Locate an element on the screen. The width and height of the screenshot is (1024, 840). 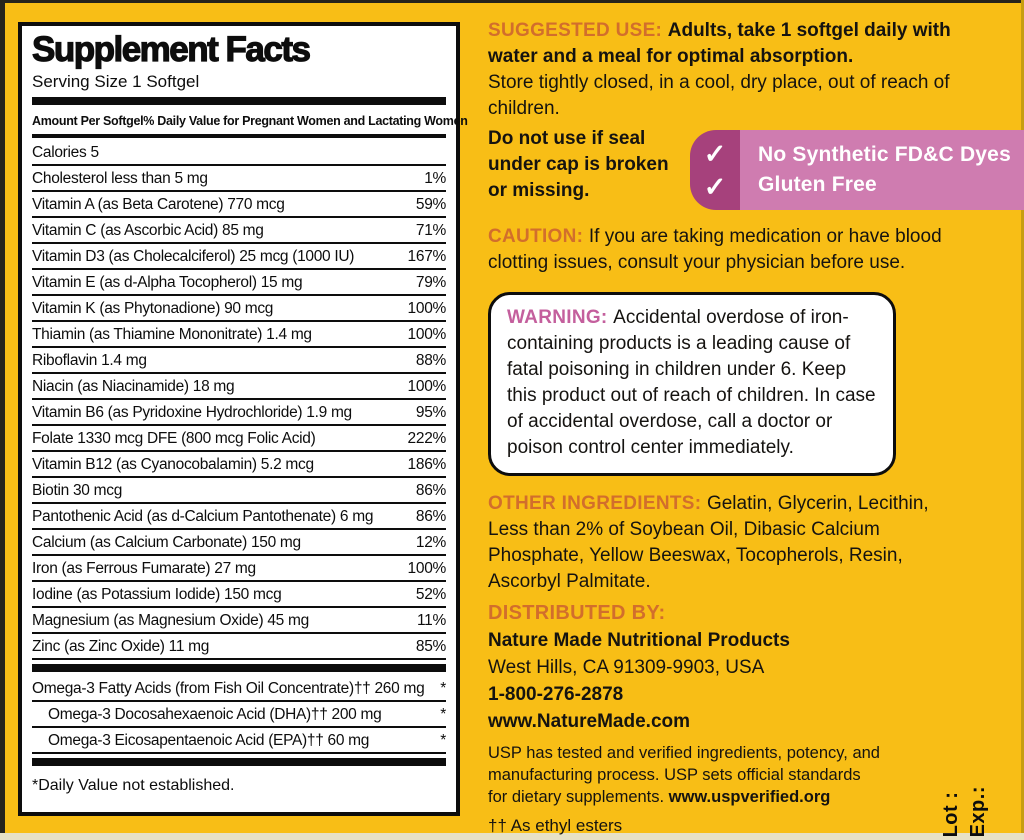
suggested-use-heading: SUGGESTED USE: is located at coordinates (578, 30).